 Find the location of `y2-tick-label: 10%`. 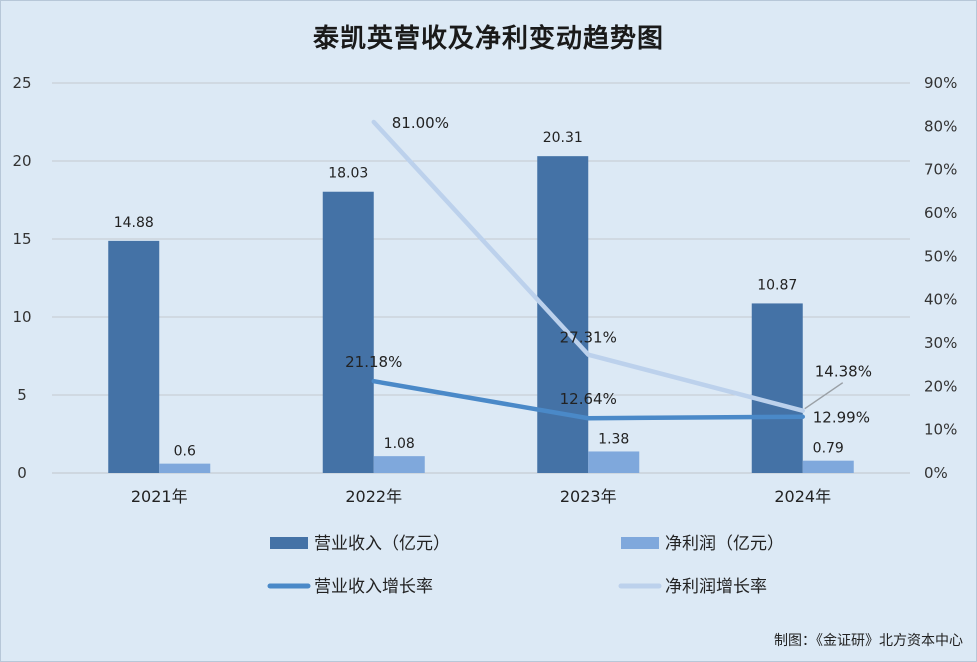

y2-tick-label: 10% is located at coordinates (940, 430).